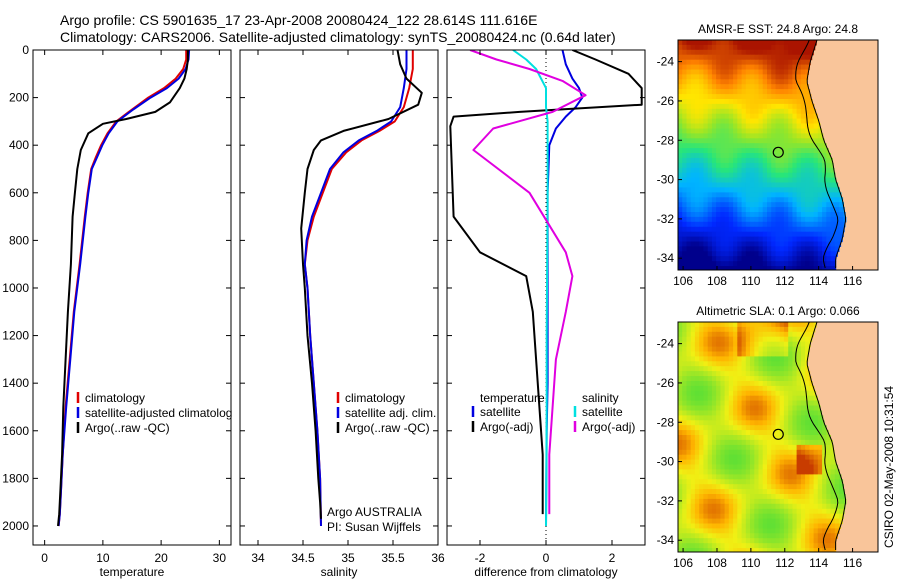  I want to click on footer-stamp: CSIRO 02-May-2008 10:31:54, so click(889, 467).